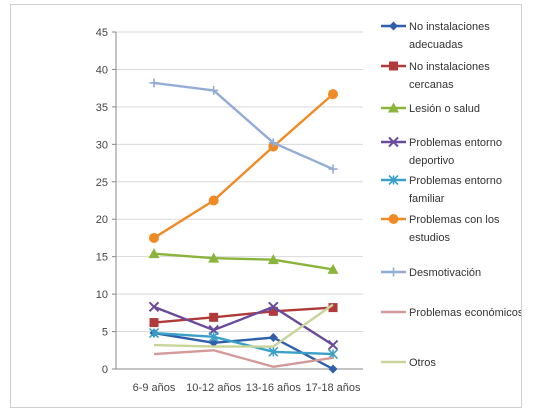  What do you see at coordinates (441, 151) in the screenshot?
I see `legend-item-3: Problemas entorno deportivo` at bounding box center [441, 151].